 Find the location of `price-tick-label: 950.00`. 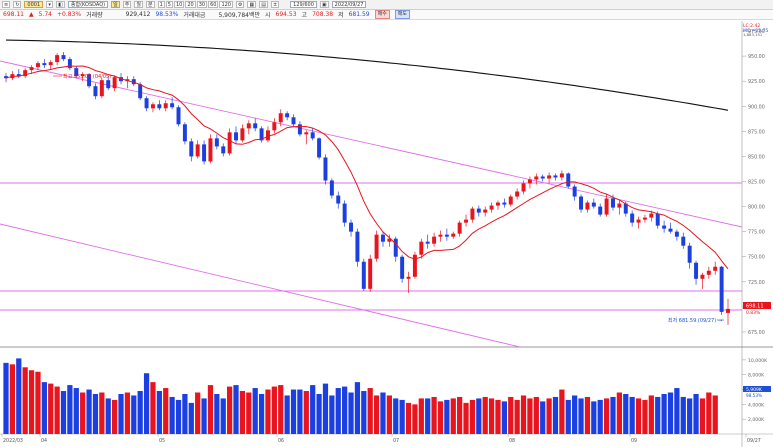

price-tick-label: 950.00 is located at coordinates (756, 57).